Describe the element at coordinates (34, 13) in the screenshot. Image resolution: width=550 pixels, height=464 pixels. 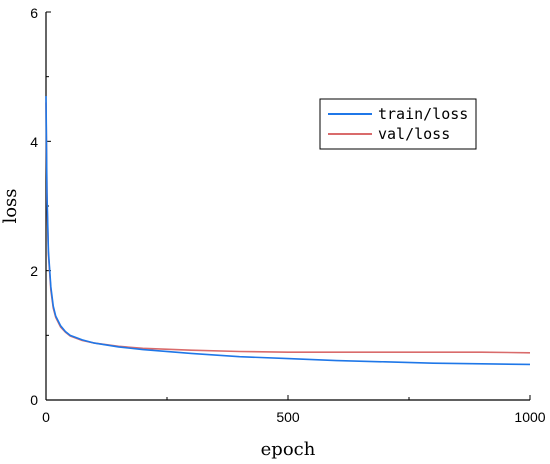
I see `y-tick-label: 6` at that location.